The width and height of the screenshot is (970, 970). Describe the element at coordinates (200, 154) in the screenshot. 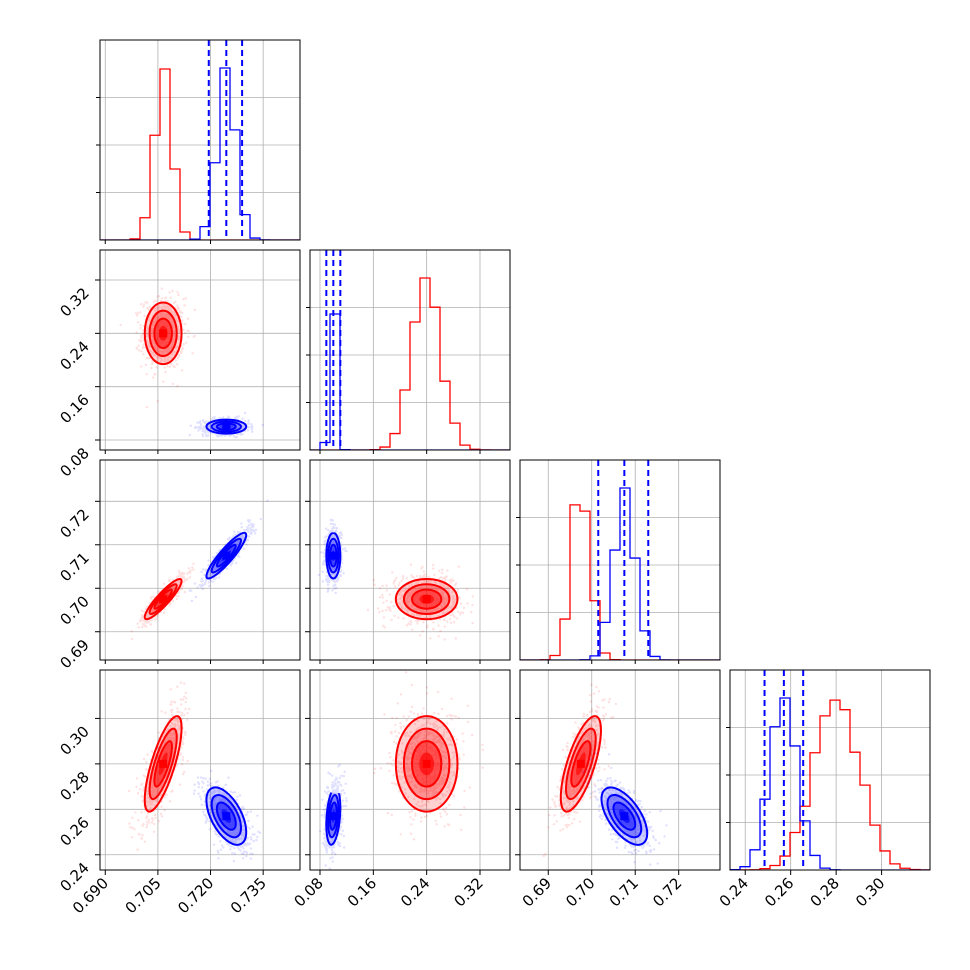

I see `histogram-red` at that location.